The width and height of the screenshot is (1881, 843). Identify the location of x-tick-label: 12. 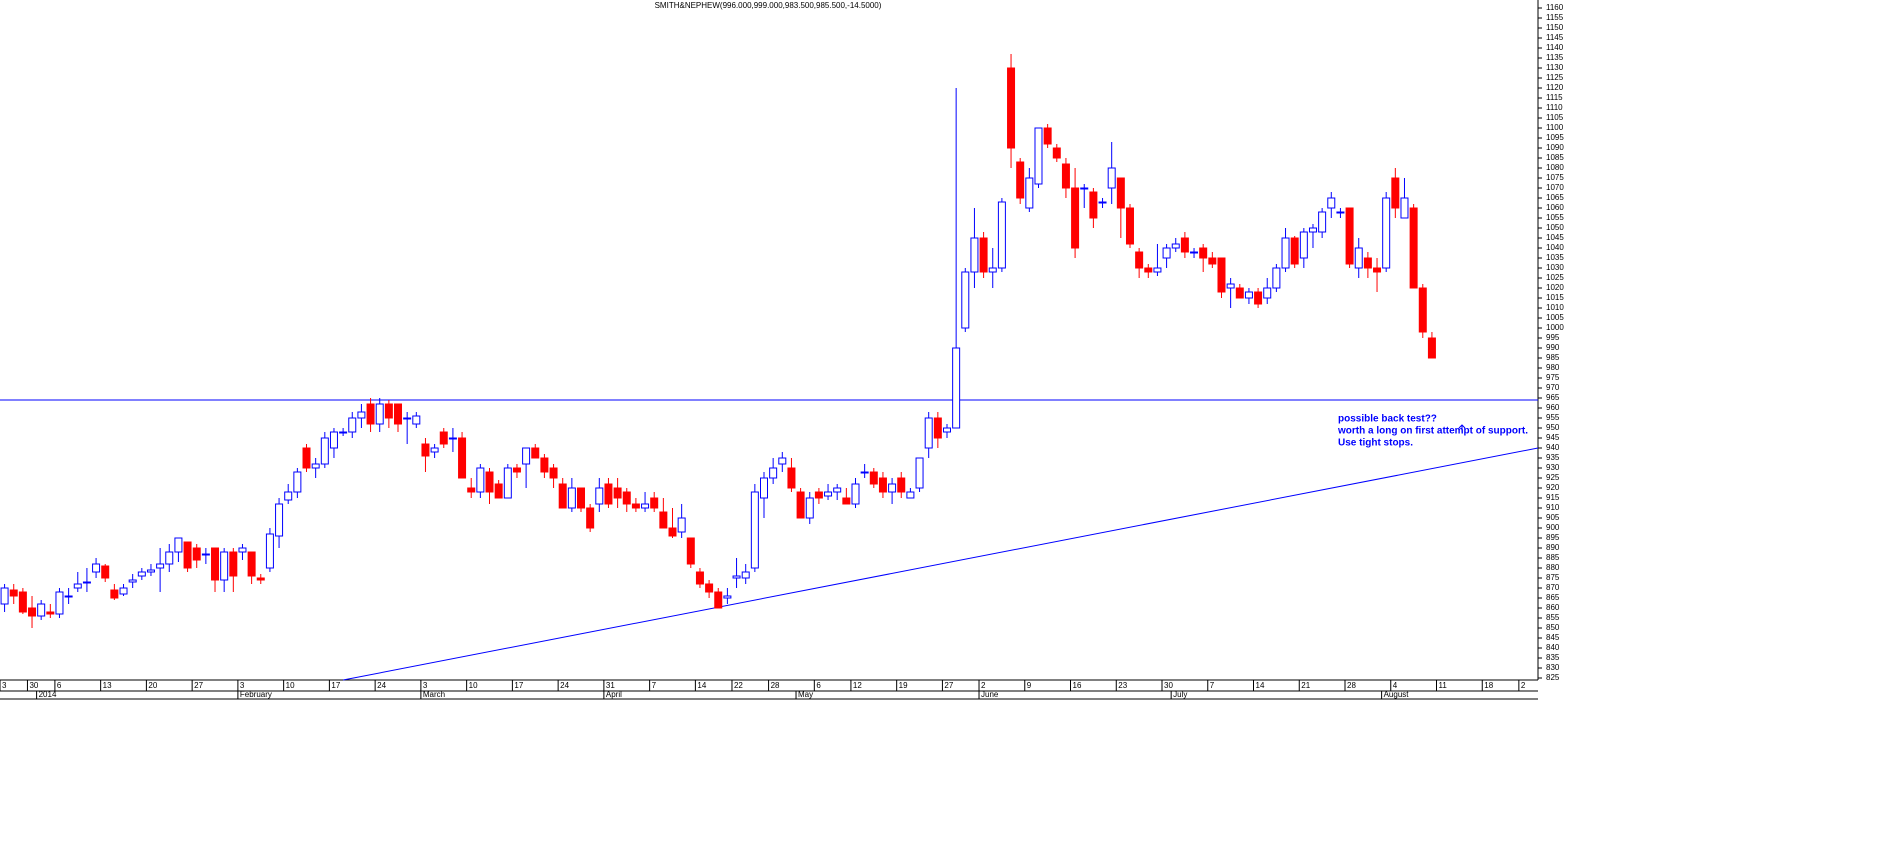
(857, 685).